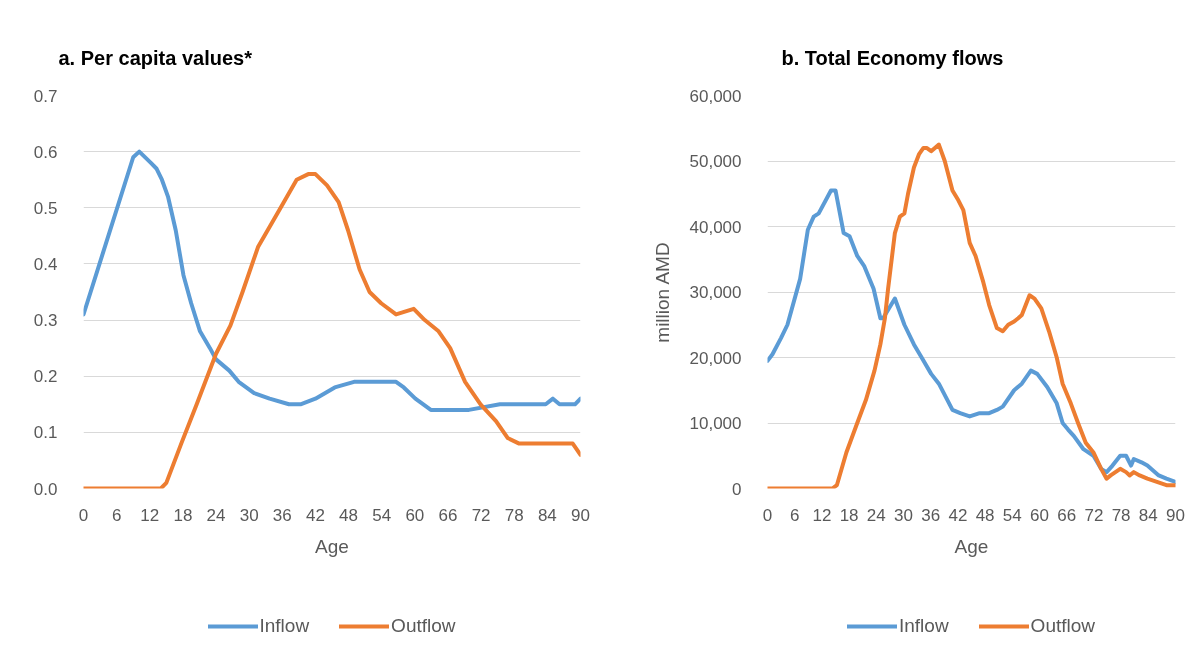 This screenshot has height=661, width=1200. Describe the element at coordinates (45, 96) in the screenshot. I see `y-tick-label: 0.7` at that location.